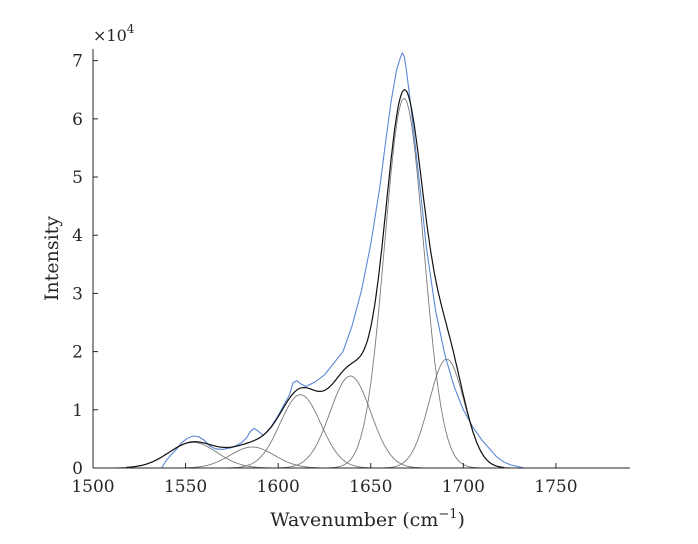 This screenshot has width=698, height=544. I want to click on x-axis-label-close: ), so click(461, 520).